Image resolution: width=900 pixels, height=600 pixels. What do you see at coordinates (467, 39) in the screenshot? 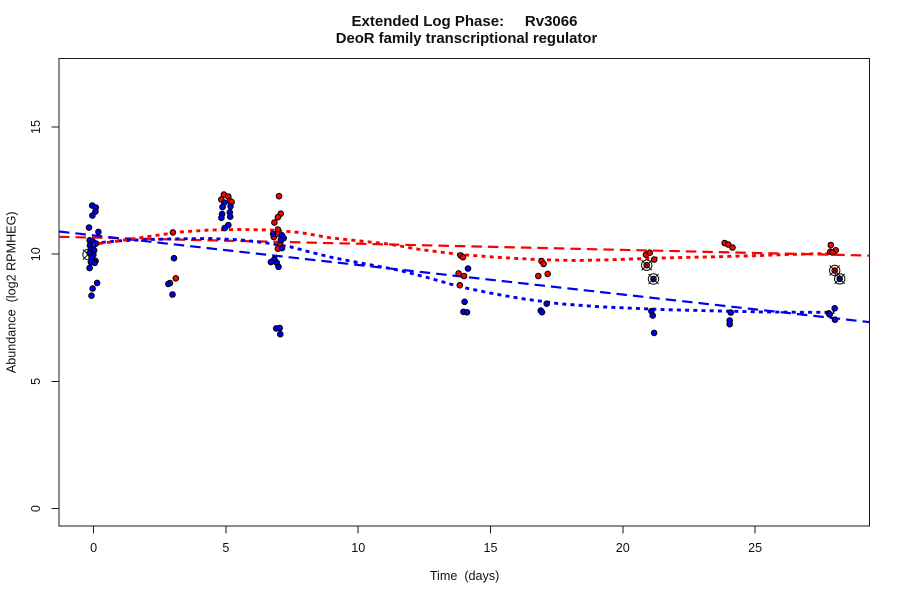
I see `svg-text:DeoR family transcriptional re: DeoR family transcriptional regulator` at bounding box center [467, 39].